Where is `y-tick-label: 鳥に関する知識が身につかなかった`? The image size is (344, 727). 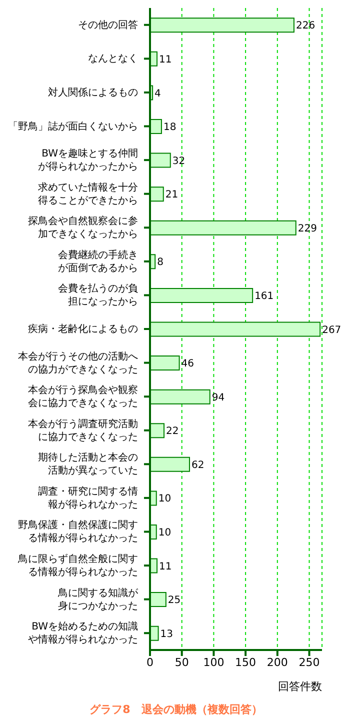
y-tick-label: 鳥に関する知識が身につかなかった is located at coordinates (98, 599).